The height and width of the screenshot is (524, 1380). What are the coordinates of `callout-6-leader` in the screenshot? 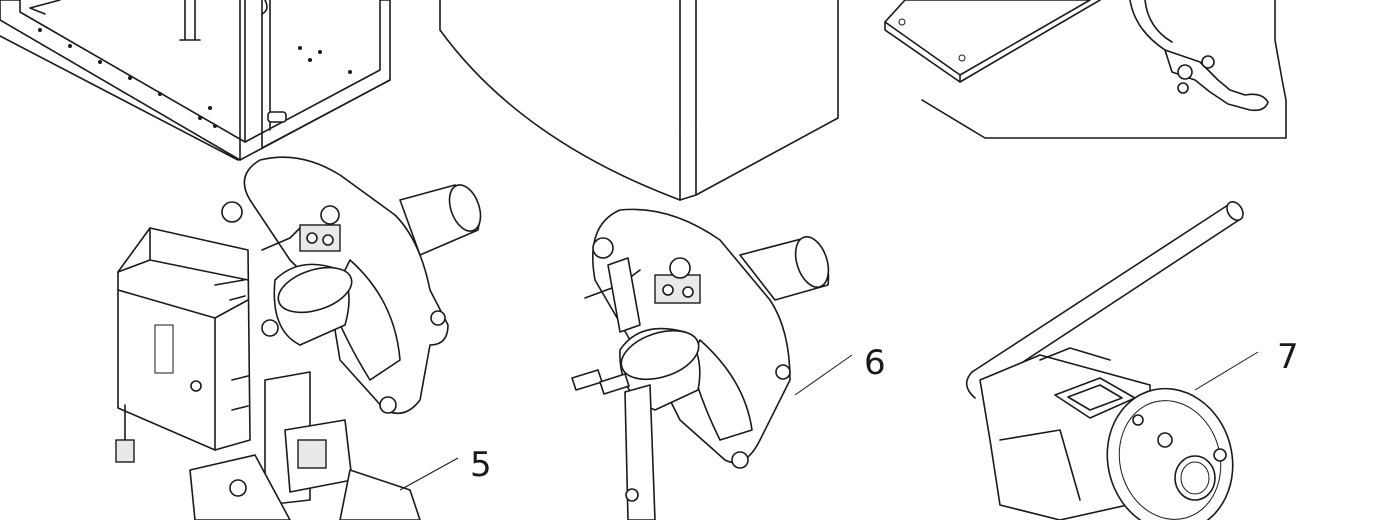 It's located at (823, 375).